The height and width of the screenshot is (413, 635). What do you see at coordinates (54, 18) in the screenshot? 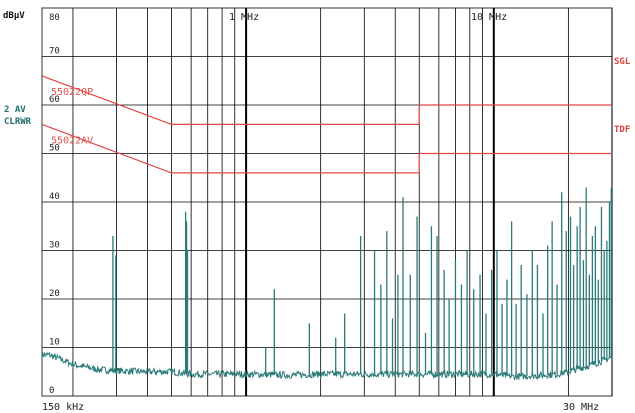
I see `y-tick-label: 80` at bounding box center [54, 18].